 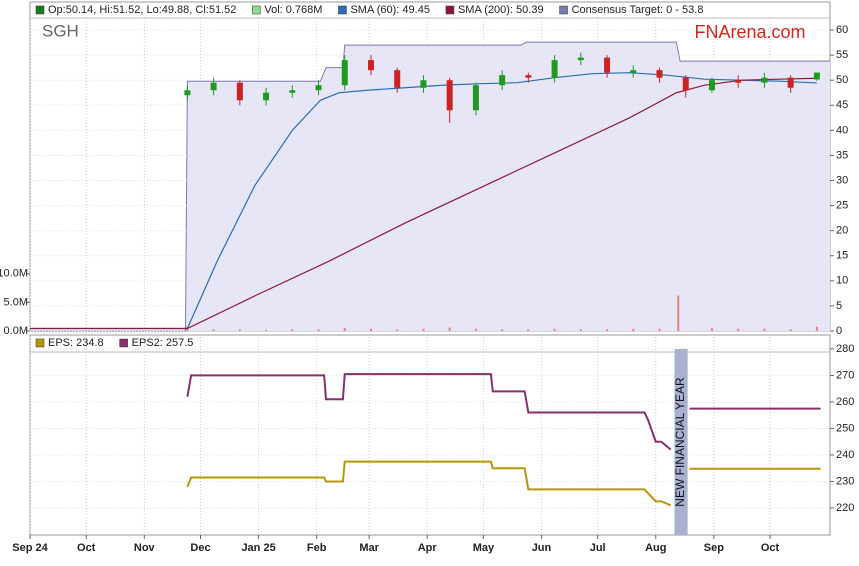 What do you see at coordinates (142, 10) in the screenshot?
I see `legend-label: Op:50.14, Hi:51.52, Lo:49.88, Cl:51.52` at bounding box center [142, 10].